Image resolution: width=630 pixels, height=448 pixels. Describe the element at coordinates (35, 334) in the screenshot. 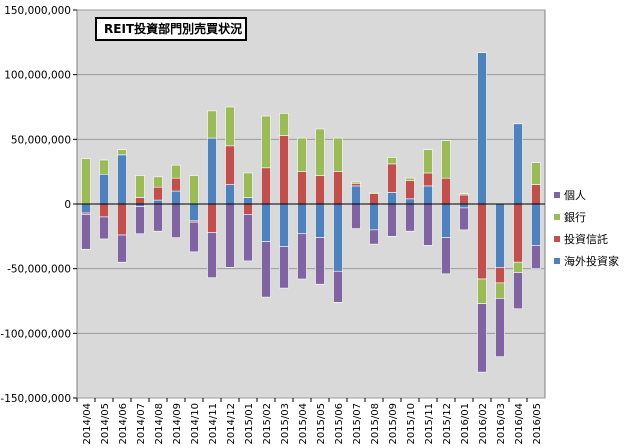

I see `y-tick-label: -100,000,000` at that location.